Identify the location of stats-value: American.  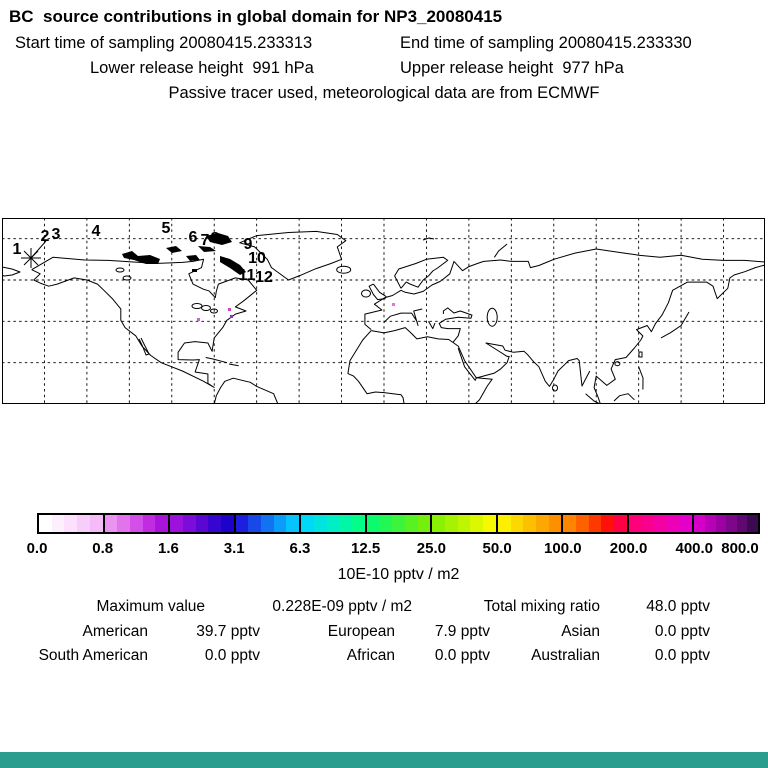
(115, 631).